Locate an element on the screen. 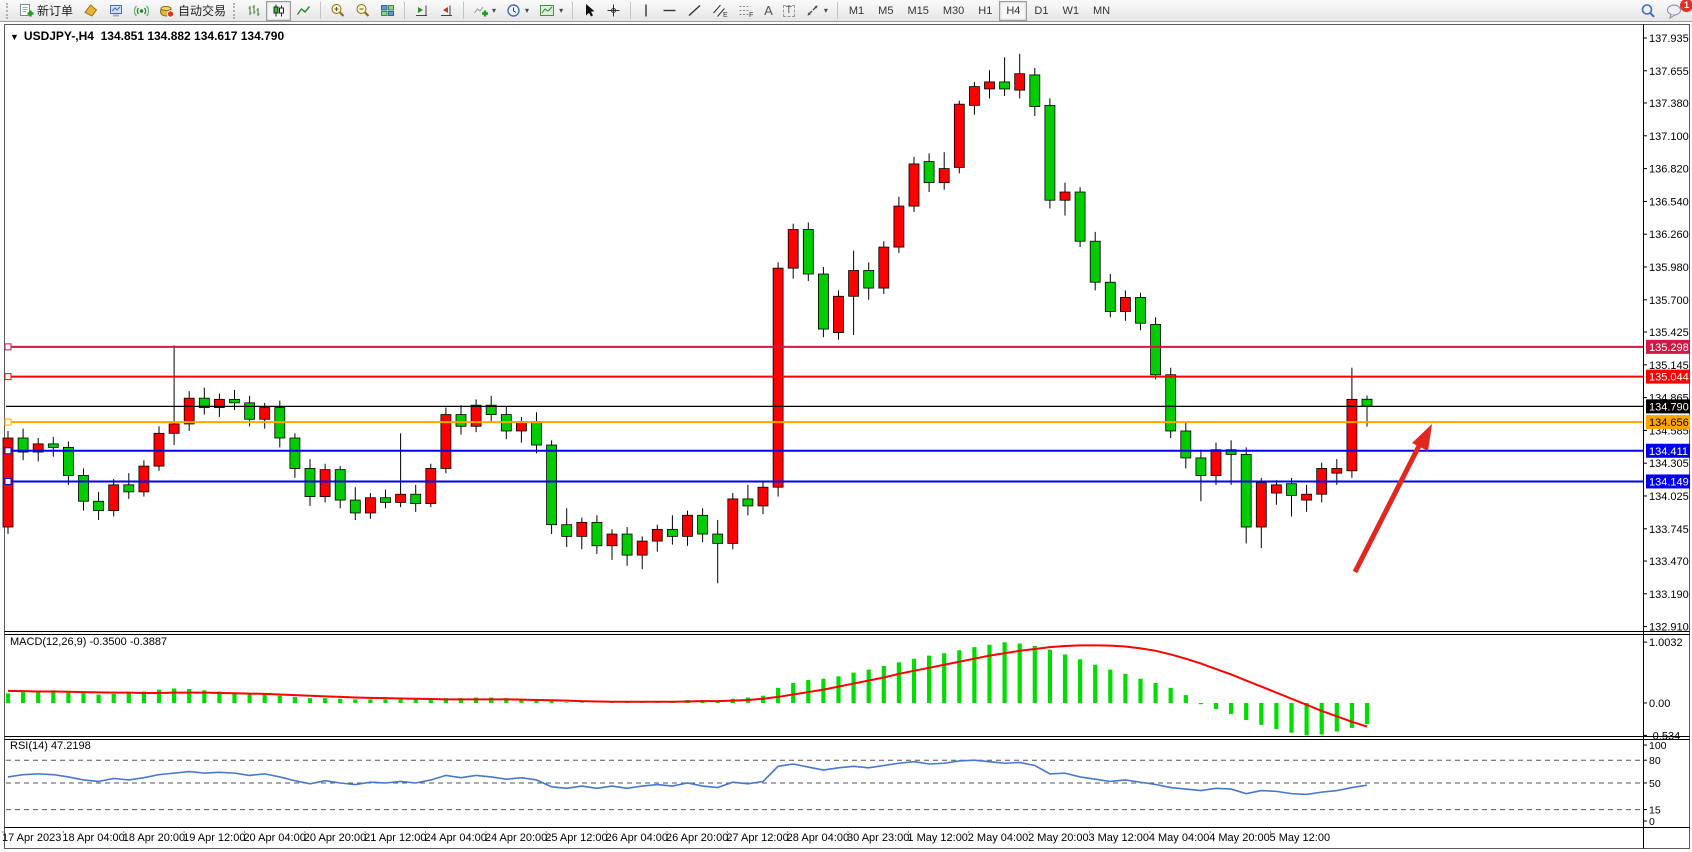  rsi-pane is located at coordinates (824, 785).